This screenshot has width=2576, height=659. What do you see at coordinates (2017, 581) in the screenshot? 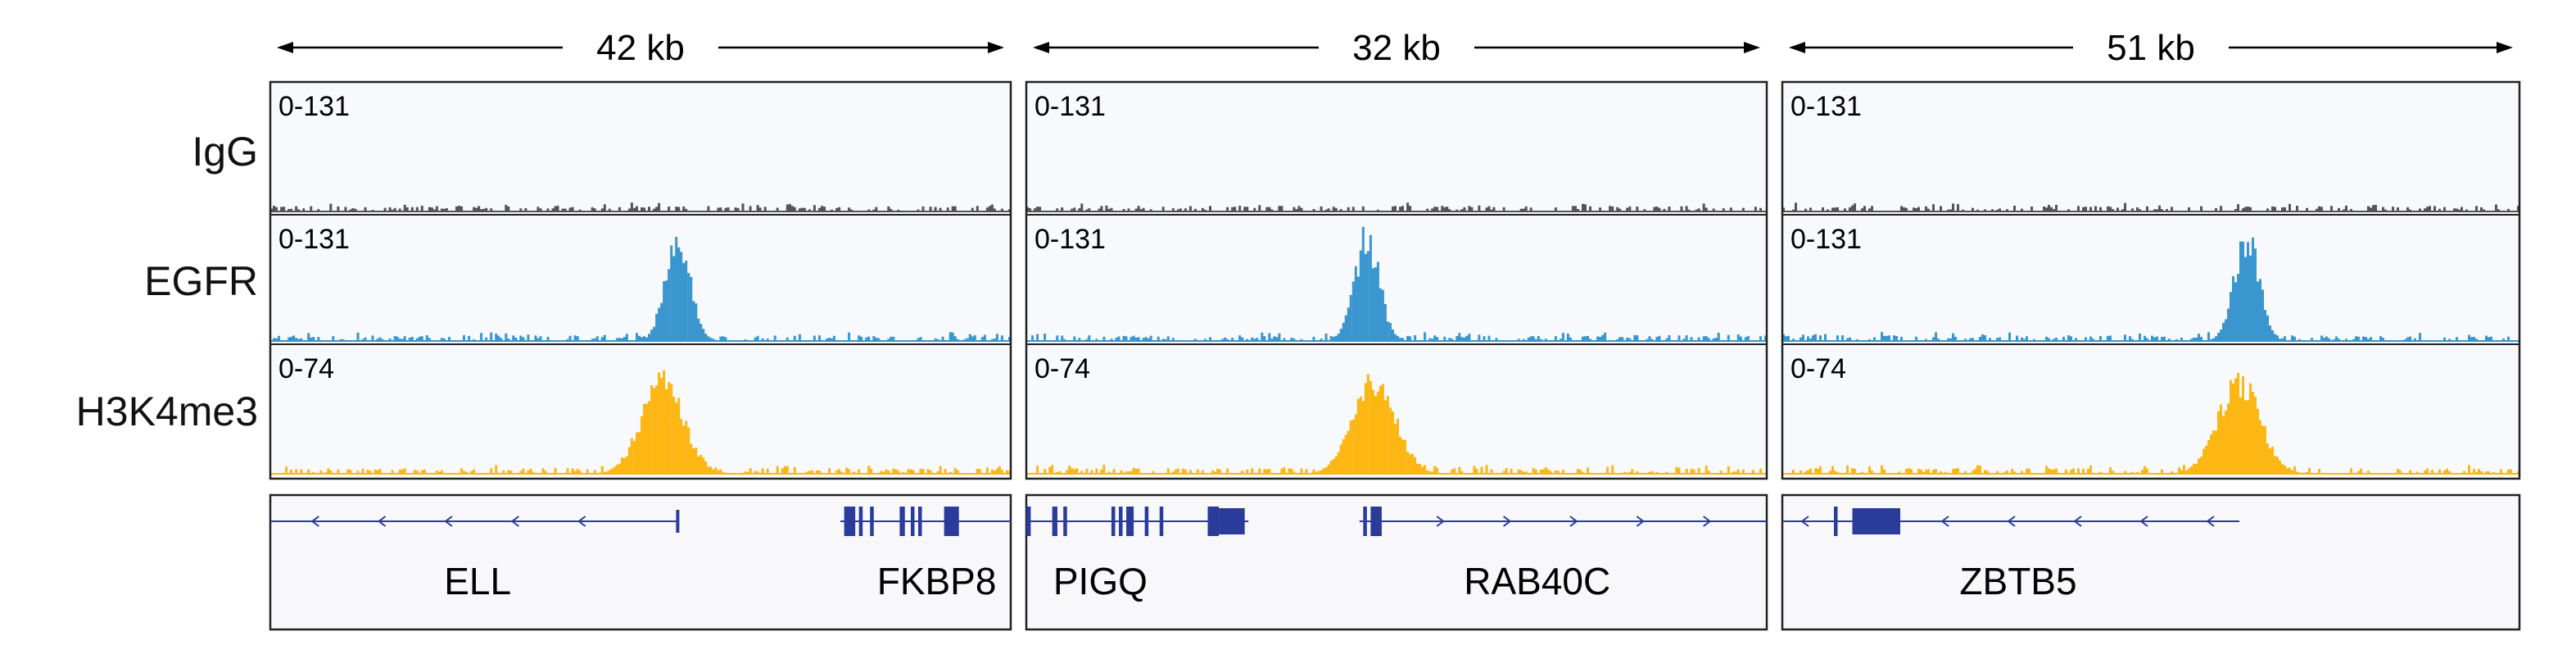
I see `gene-label-zbtb5: ZBTB5` at bounding box center [2017, 581].